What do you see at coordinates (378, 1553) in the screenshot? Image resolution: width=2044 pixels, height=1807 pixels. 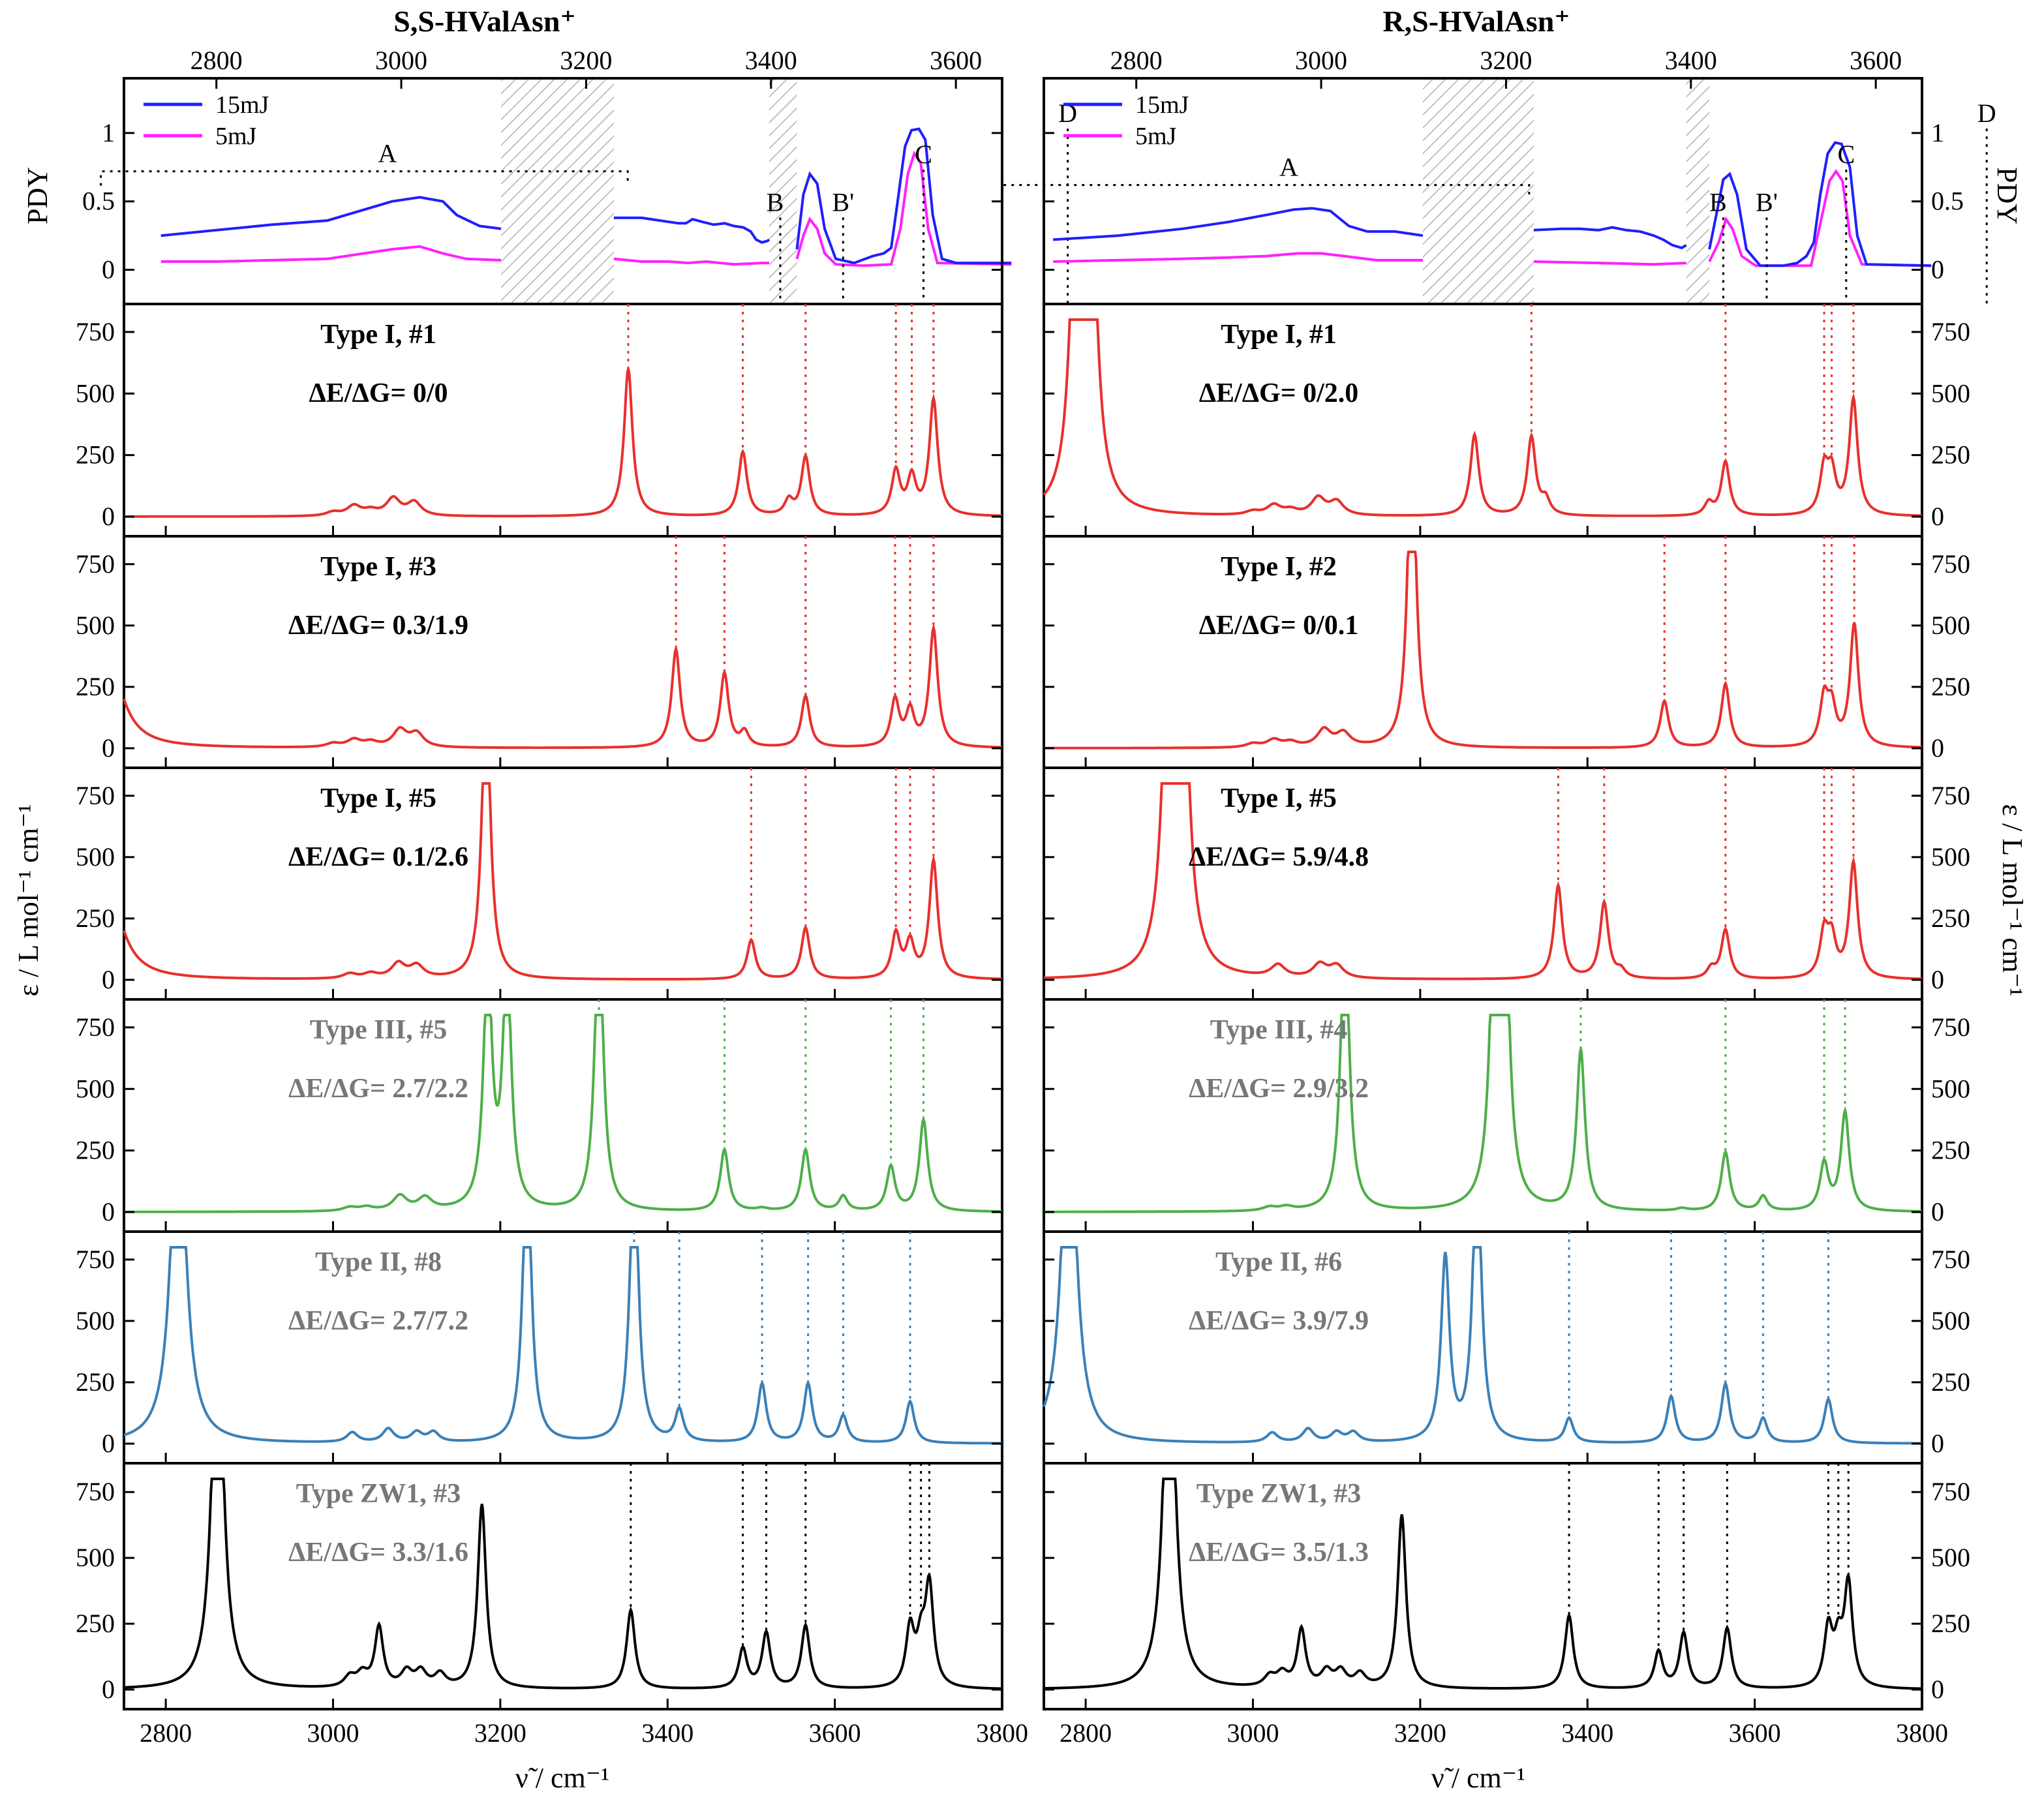 I see `calc-energy-label: ΔE/ΔG= 3.3/1.6` at bounding box center [378, 1553].